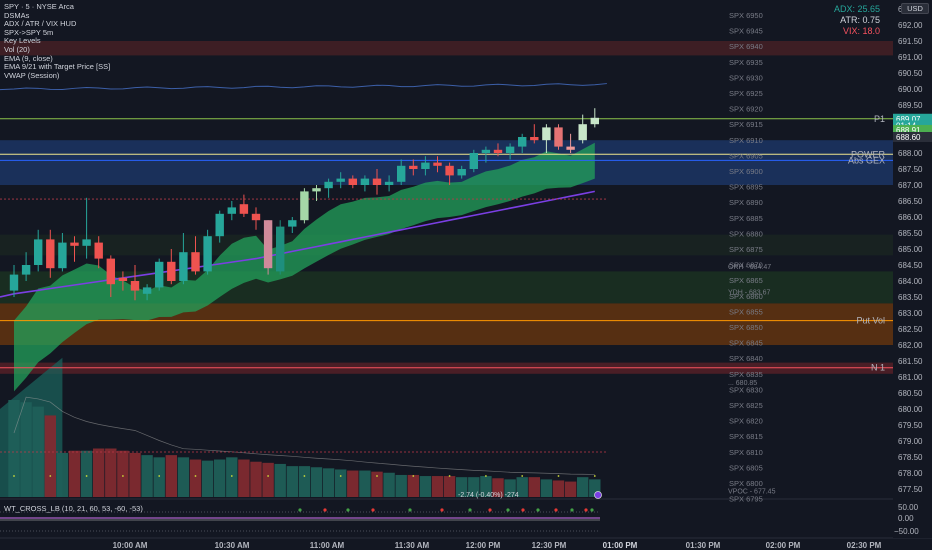 The image size is (932, 550). I want to click on spx-level-label: SPX 6795, so click(746, 499).